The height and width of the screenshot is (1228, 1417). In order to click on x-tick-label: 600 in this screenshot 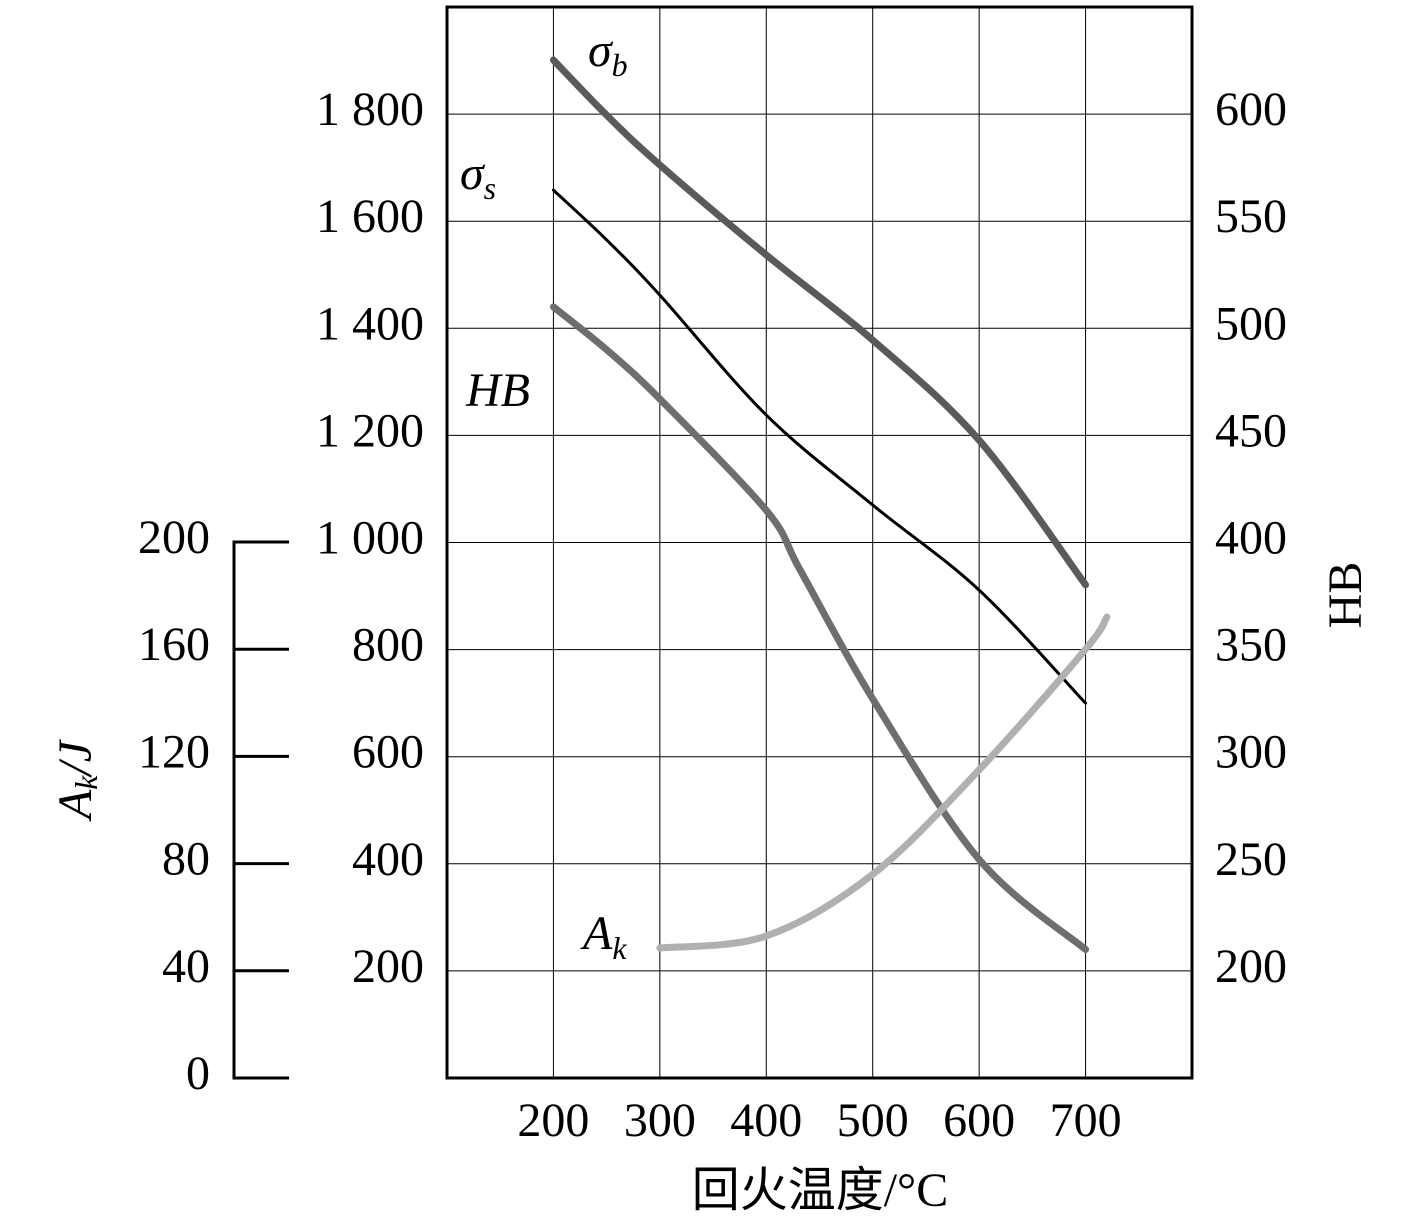, I will do `click(979, 1120)`.